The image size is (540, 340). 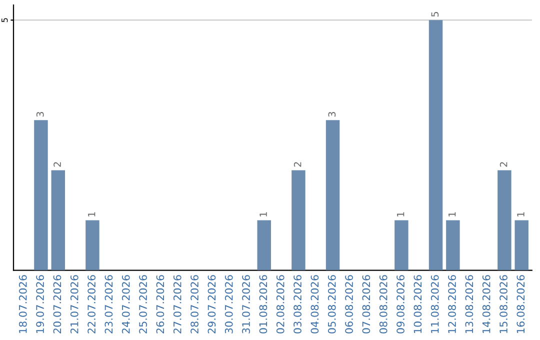 What do you see at coordinates (435, 14) in the screenshot?
I see `data-label: 5` at bounding box center [435, 14].